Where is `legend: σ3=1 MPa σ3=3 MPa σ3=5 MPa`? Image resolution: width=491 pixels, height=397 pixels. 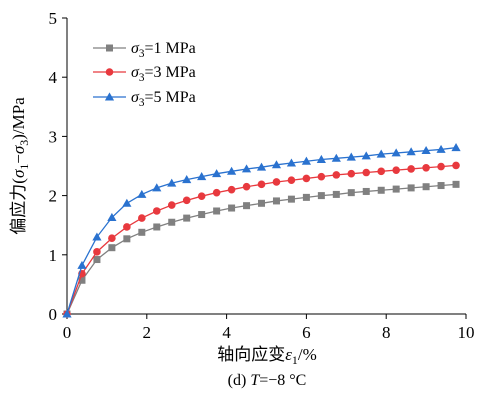
legend: σ3=1 MPa σ3=3 MPa σ3=5 MPa is located at coordinates (144, 74).